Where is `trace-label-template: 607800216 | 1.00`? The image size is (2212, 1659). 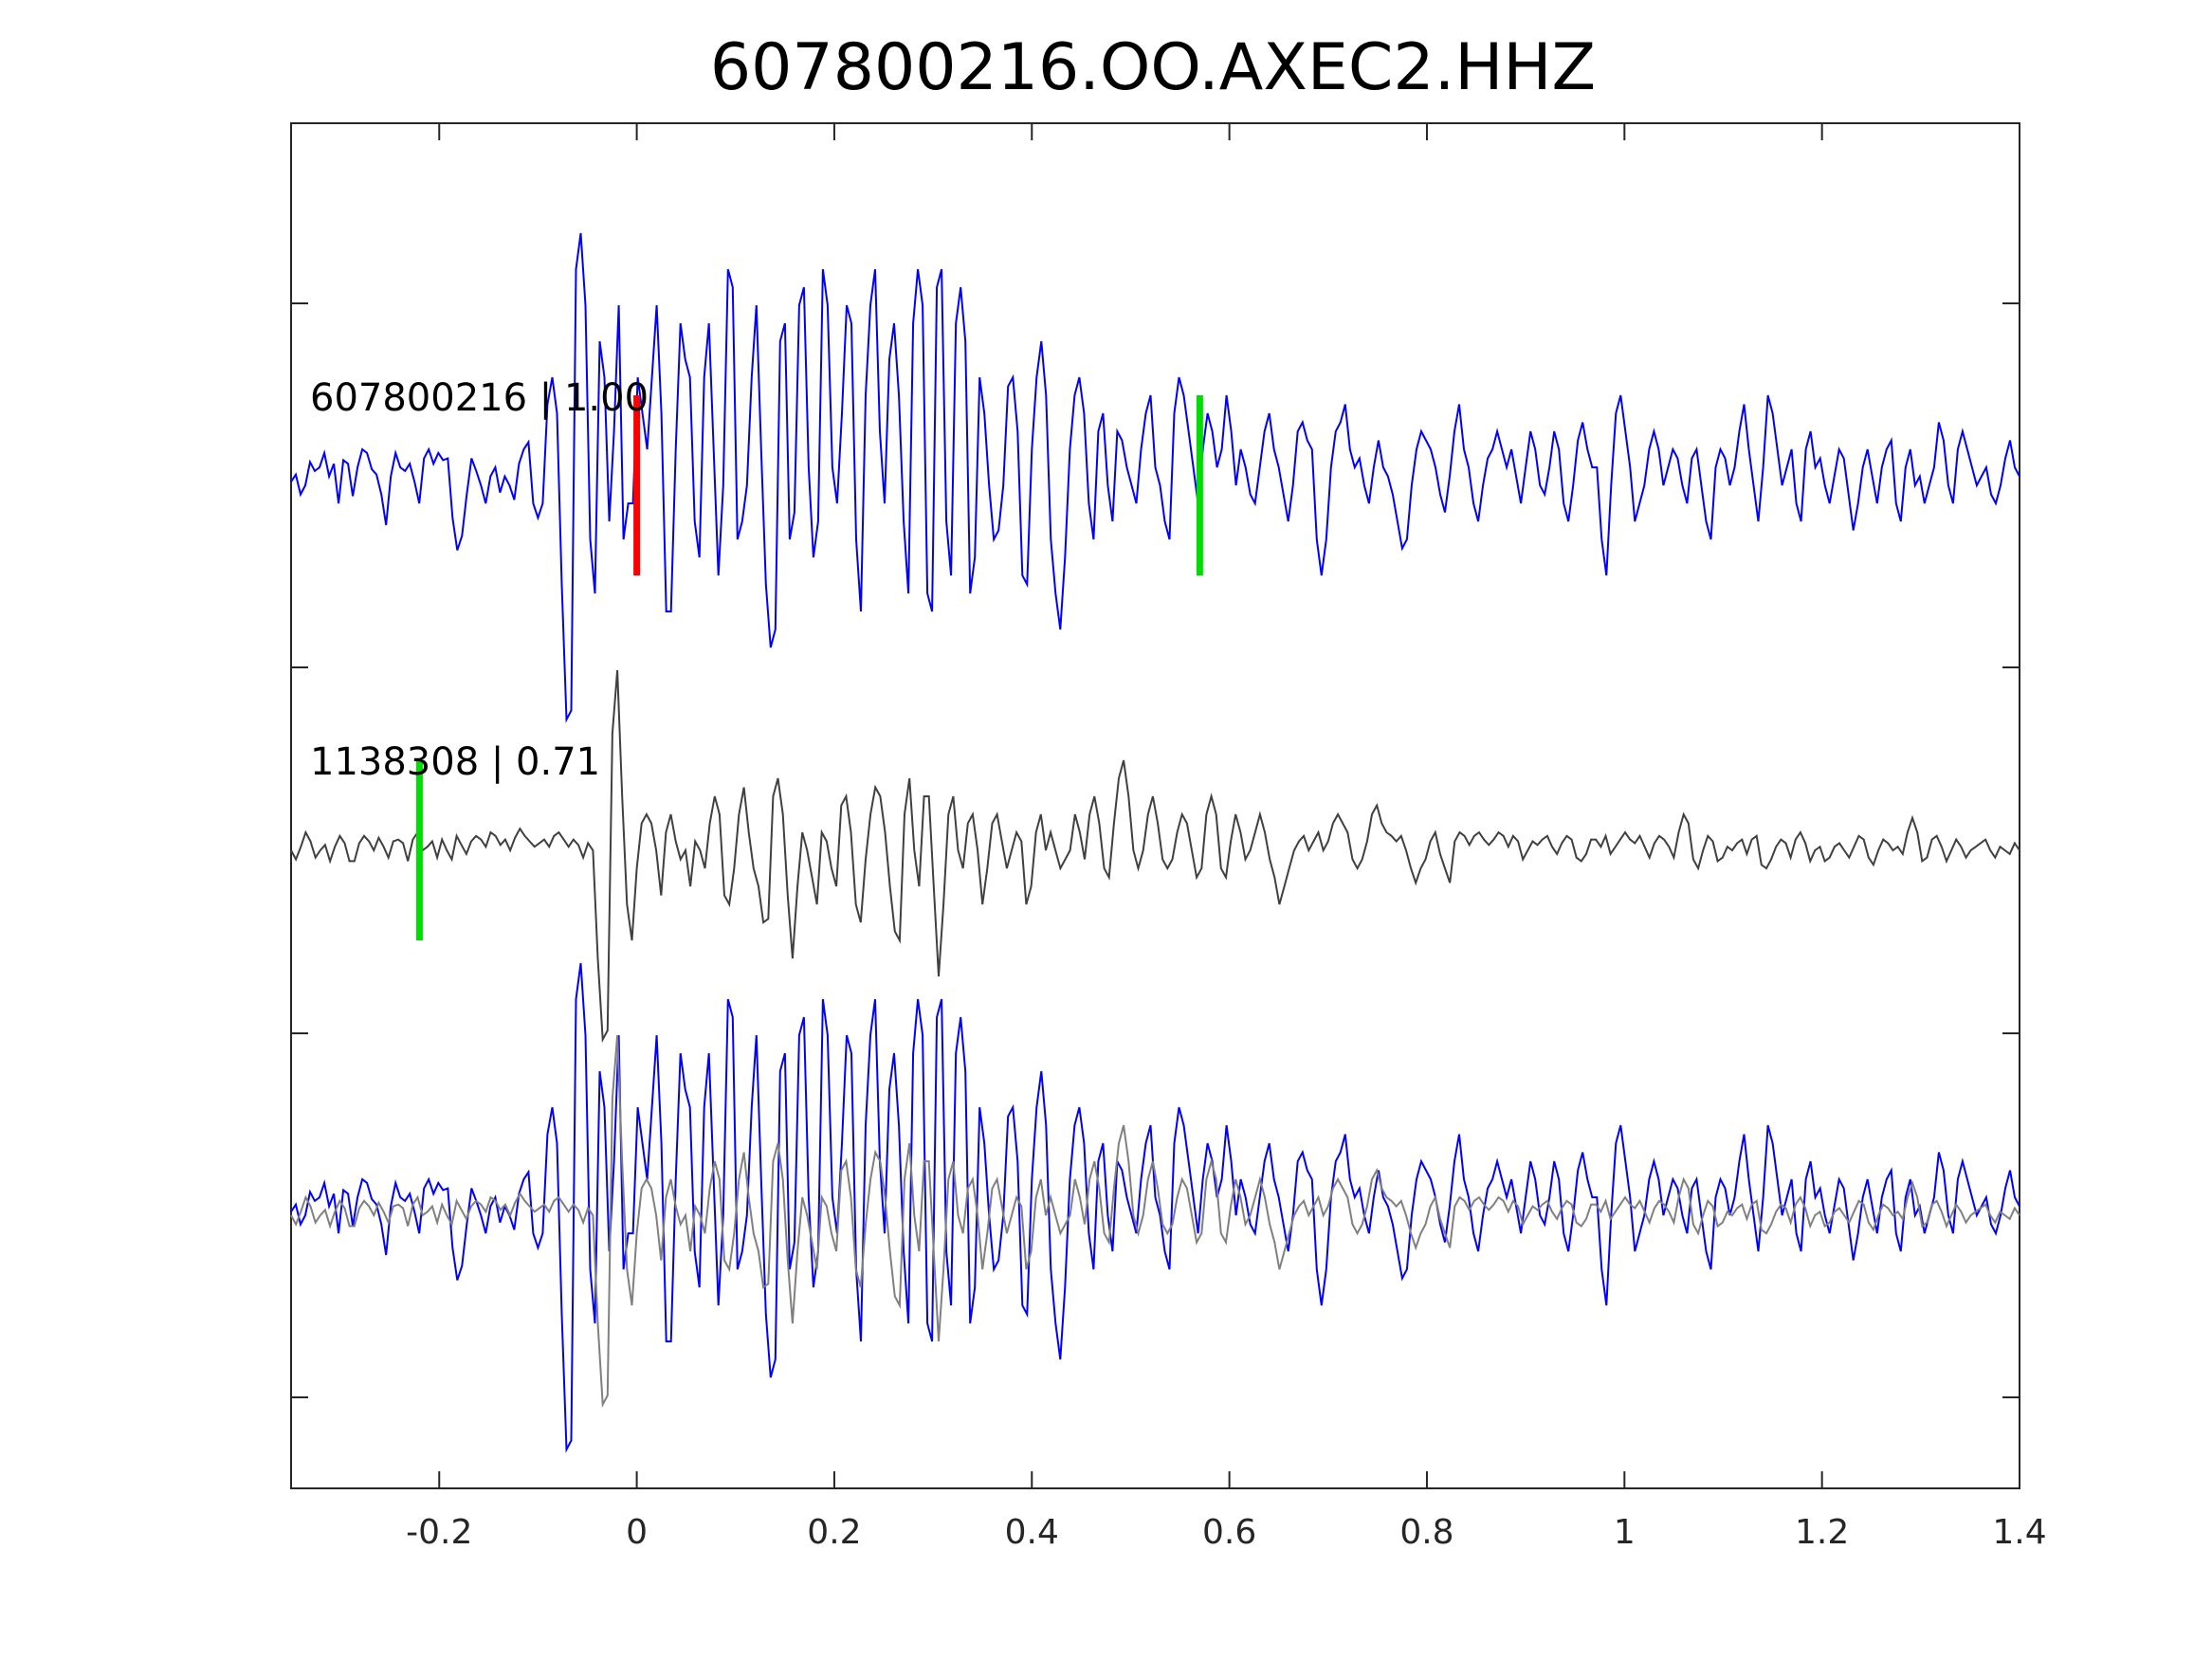
trace-label-template: 607800216 | 1.00 is located at coordinates (479, 398).